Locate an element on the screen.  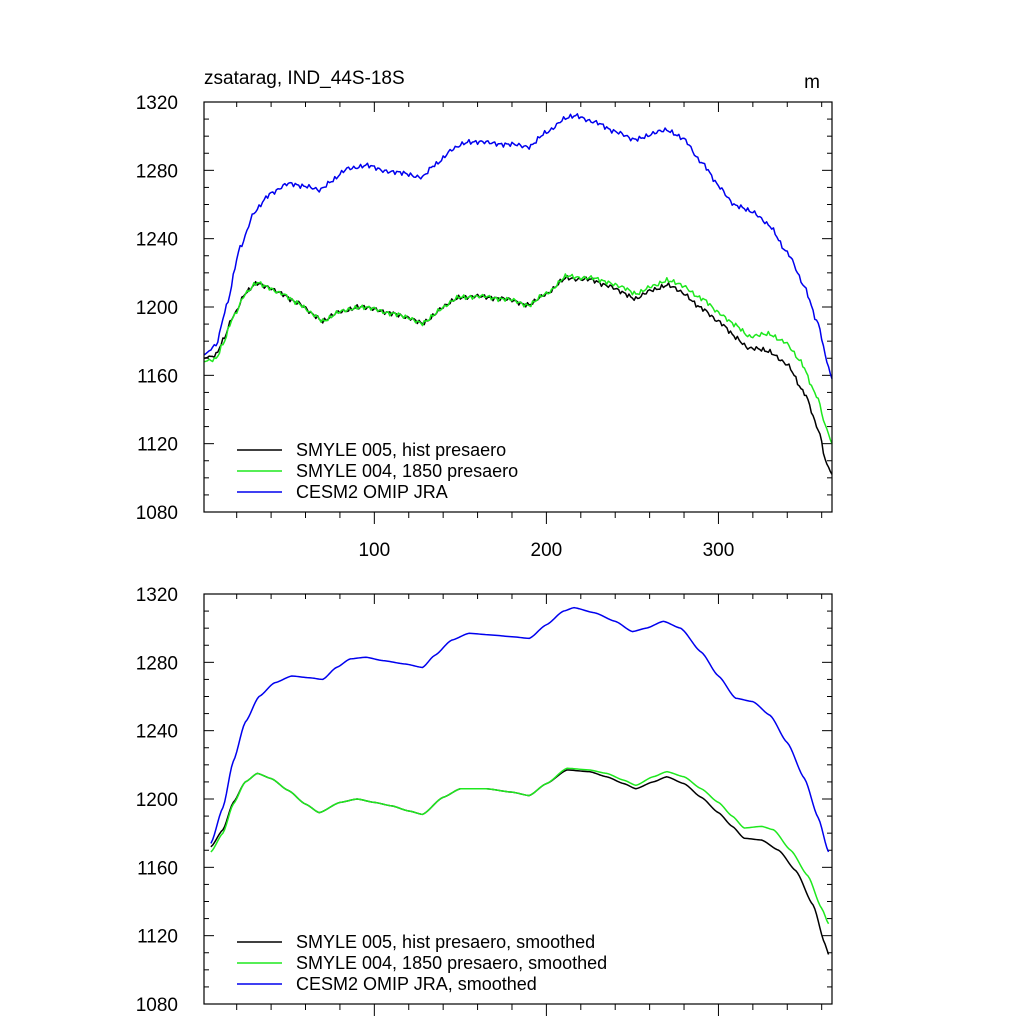
x-tick-label: 200 is located at coordinates (547, 550).